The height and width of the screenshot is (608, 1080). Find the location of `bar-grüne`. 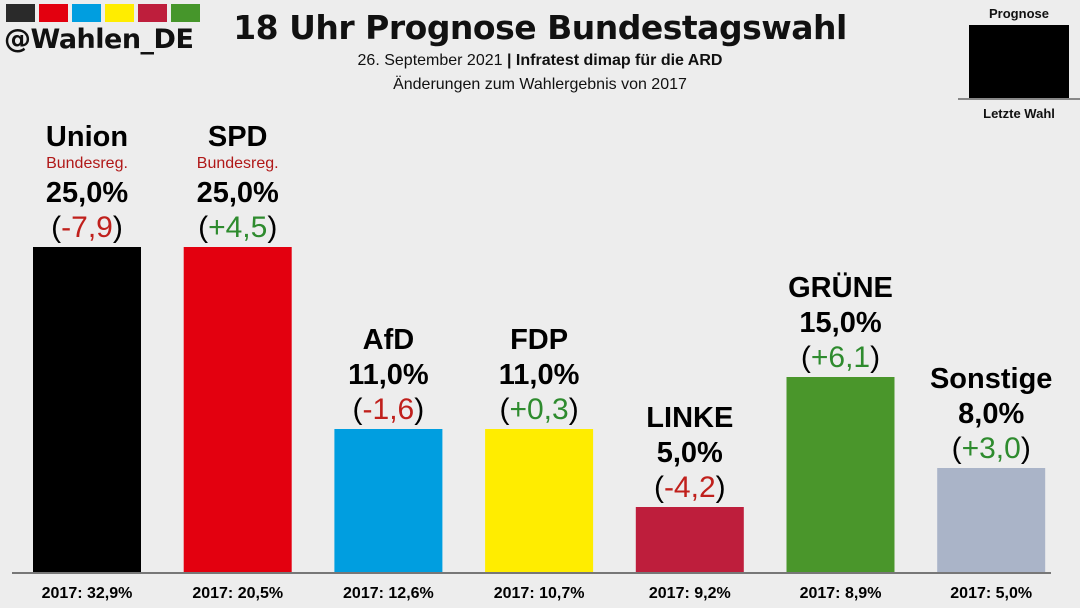

bar-grüne is located at coordinates (840, 474).